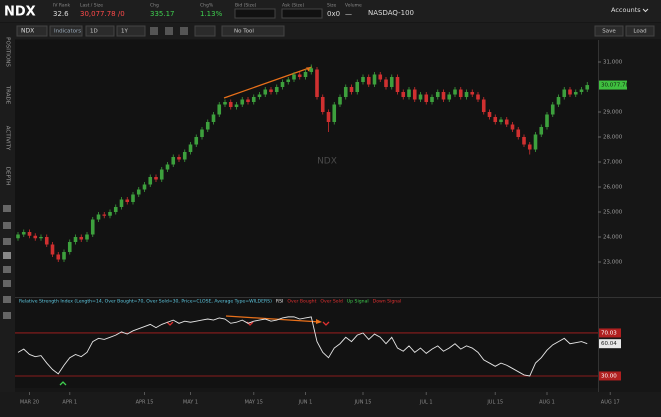  I want to click on x-tick-label: AUG 1, so click(547, 403).